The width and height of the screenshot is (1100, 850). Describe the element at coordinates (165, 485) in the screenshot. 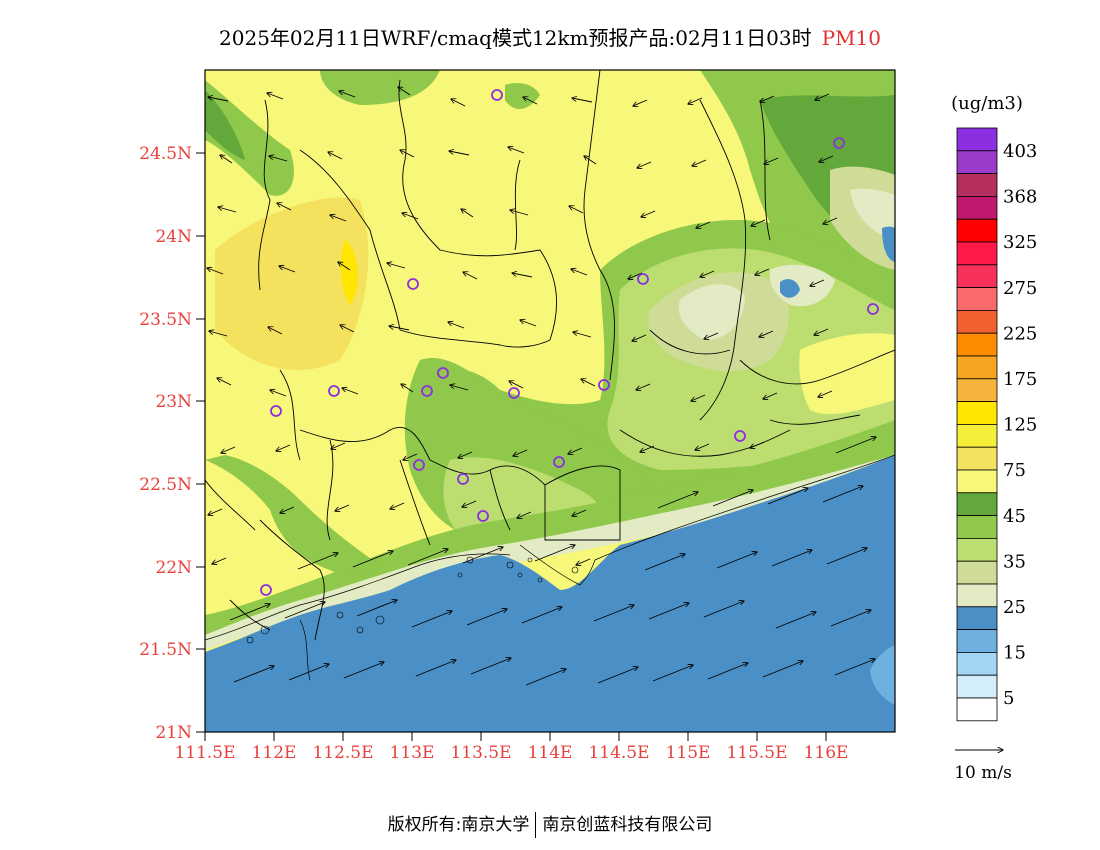

I see `lat-label: 22.5N` at that location.